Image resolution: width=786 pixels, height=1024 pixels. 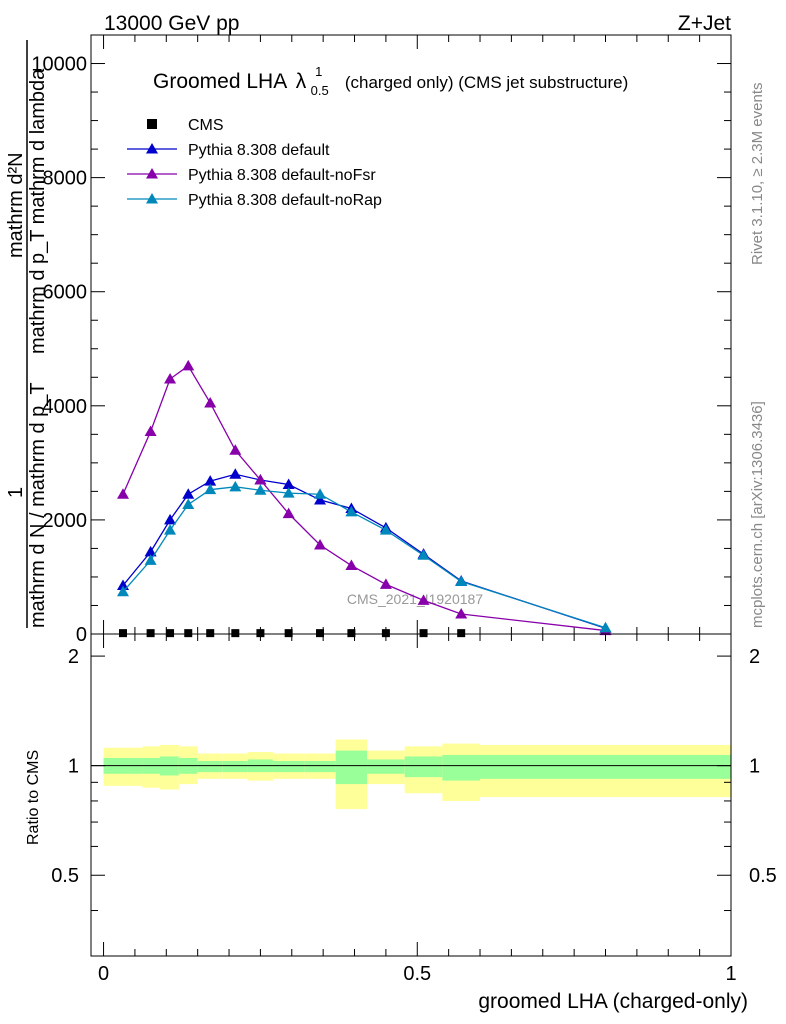 I want to click on y-tick-label: 8000, so click(x=65, y=179).